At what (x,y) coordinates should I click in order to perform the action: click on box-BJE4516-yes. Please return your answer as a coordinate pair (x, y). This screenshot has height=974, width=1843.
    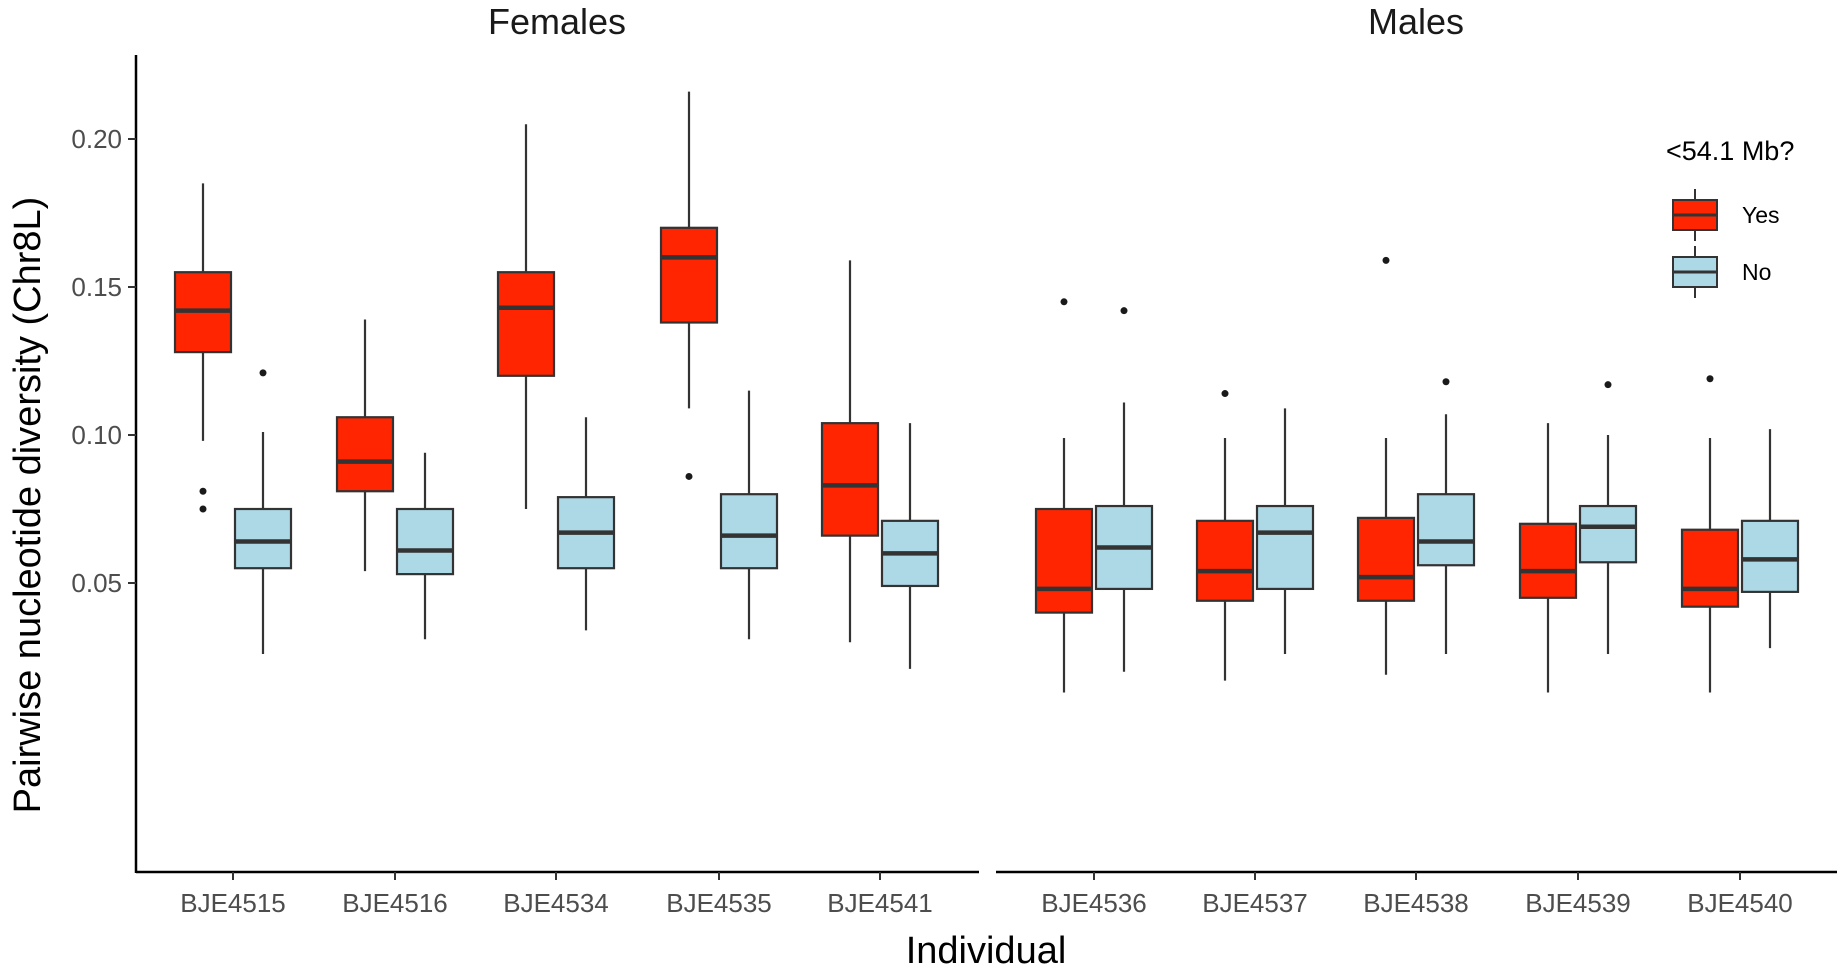
    Looking at the image, I should click on (365, 445).